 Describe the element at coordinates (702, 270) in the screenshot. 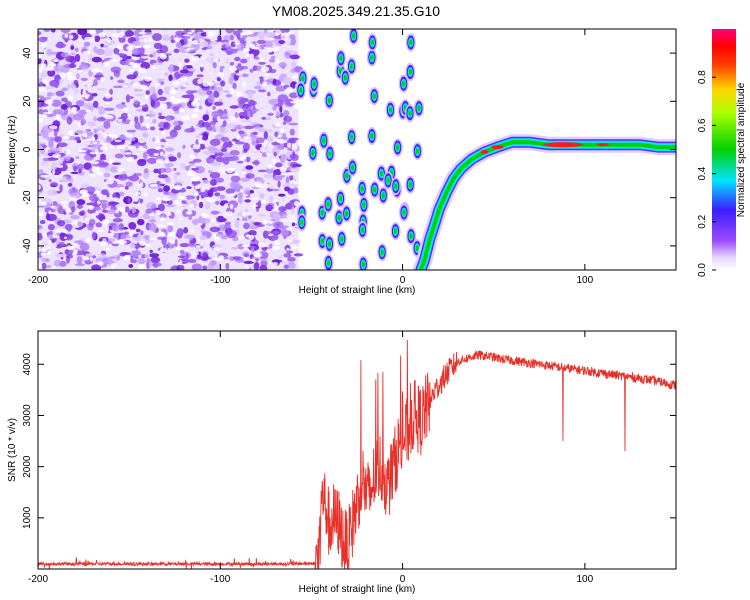

I see `colorbar-tick-label: 0.0` at that location.